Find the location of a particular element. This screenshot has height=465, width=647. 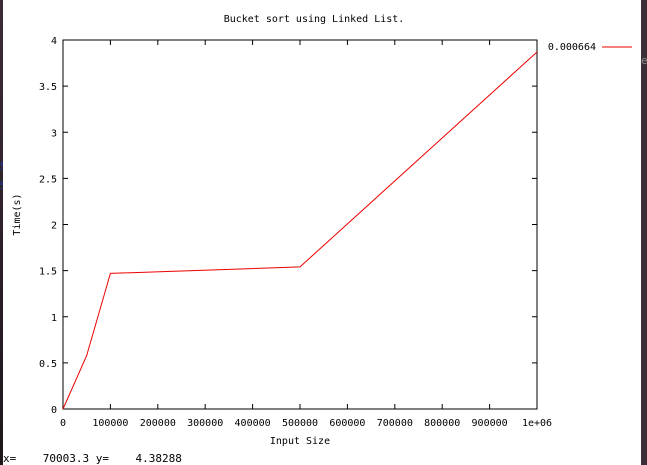

edge-glyph: e is located at coordinates (644, 60).